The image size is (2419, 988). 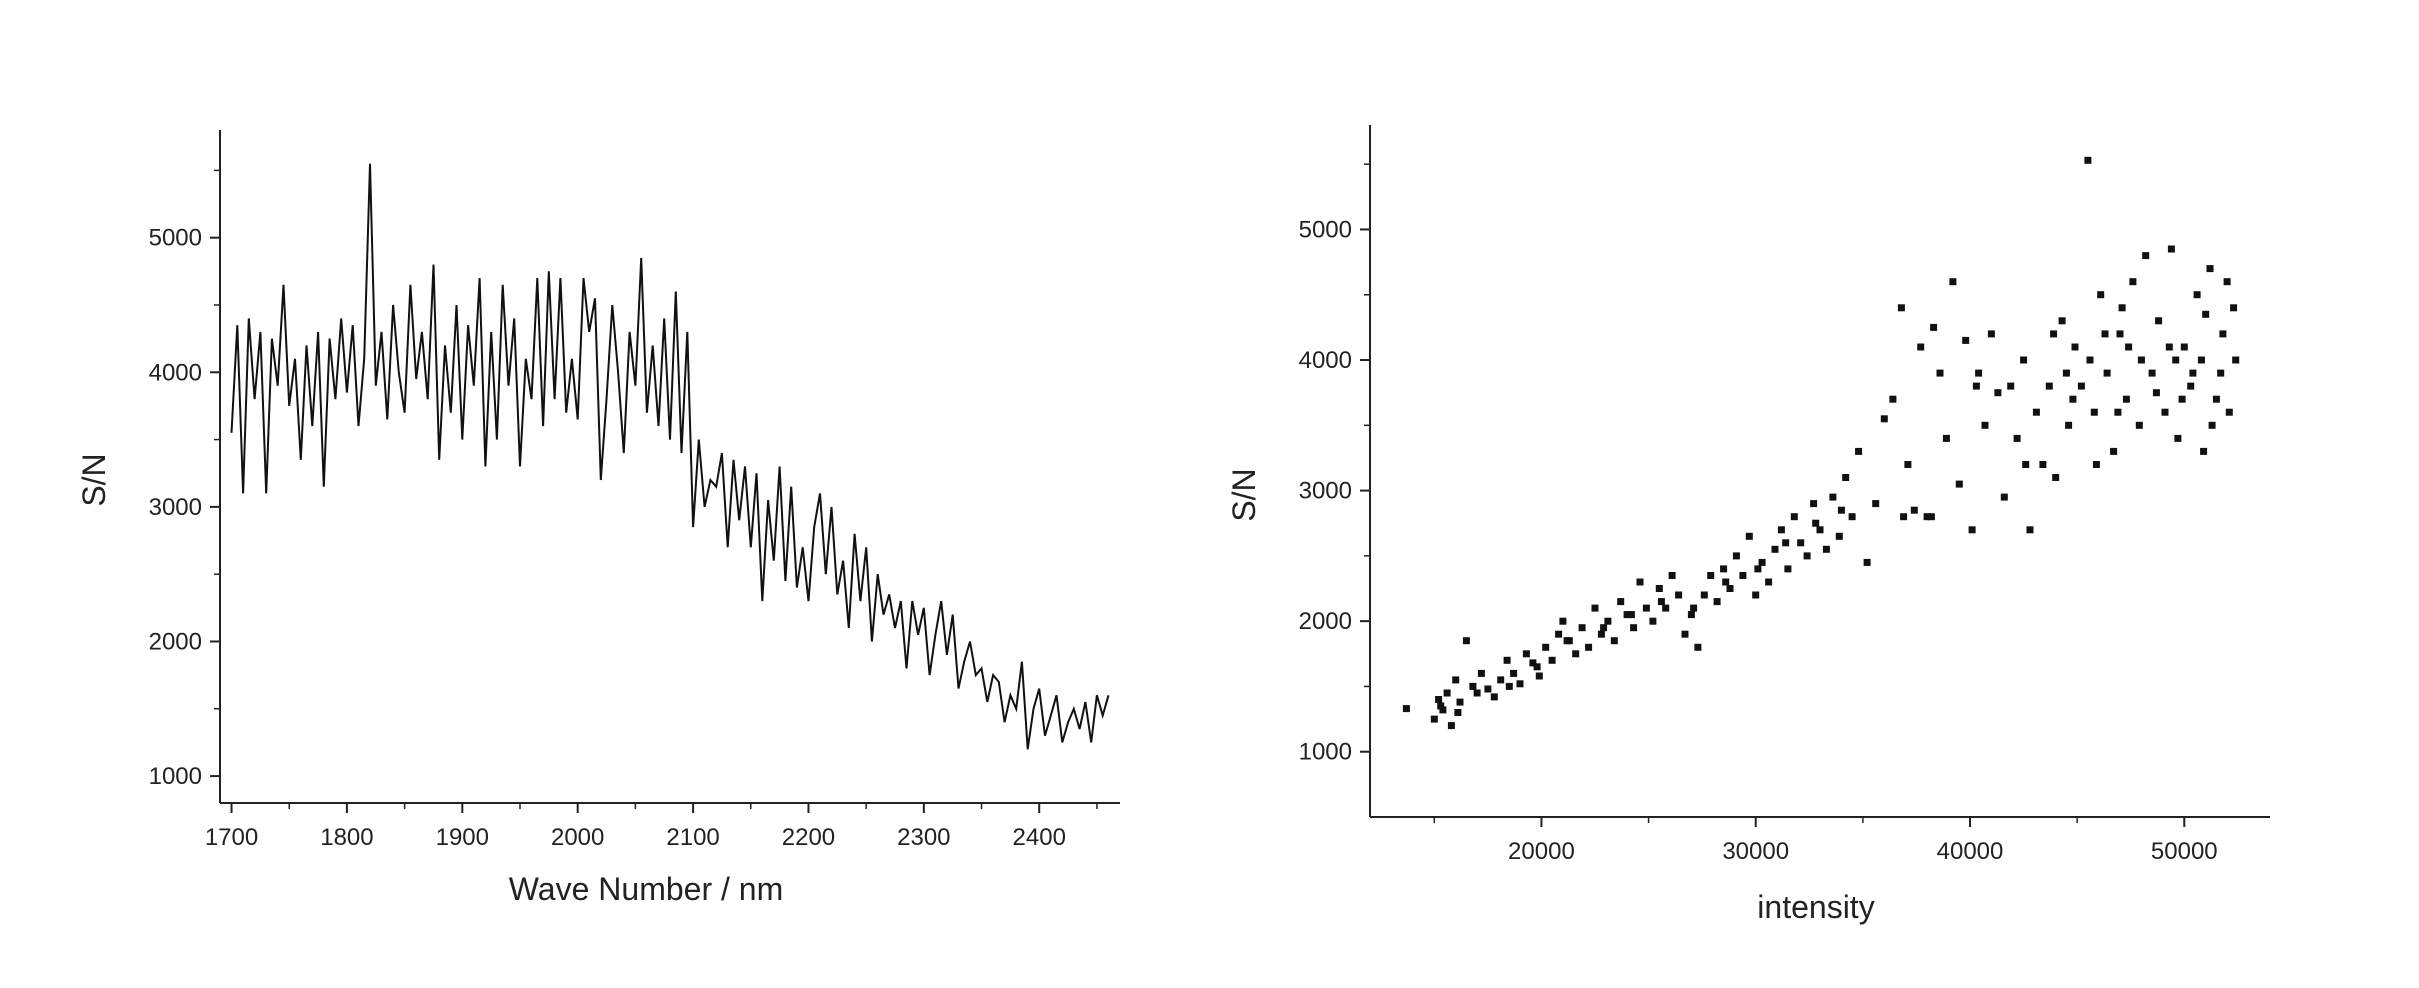 I want to click on scatter-chart-y-tick-label: 2000, so click(x=1325, y=621).